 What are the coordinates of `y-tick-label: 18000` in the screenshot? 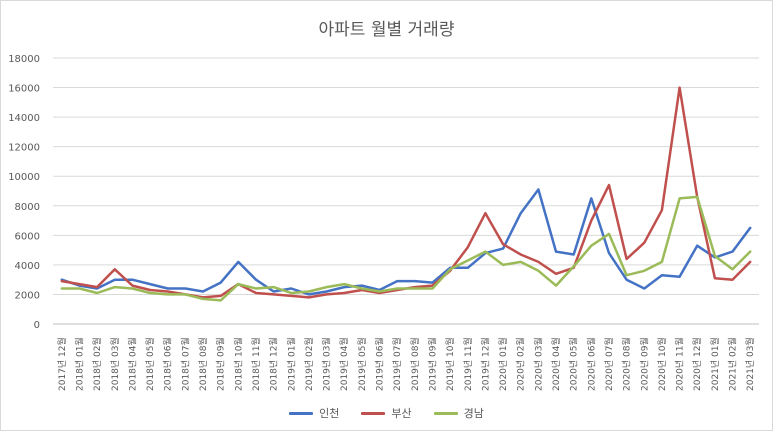 It's located at (24, 59).